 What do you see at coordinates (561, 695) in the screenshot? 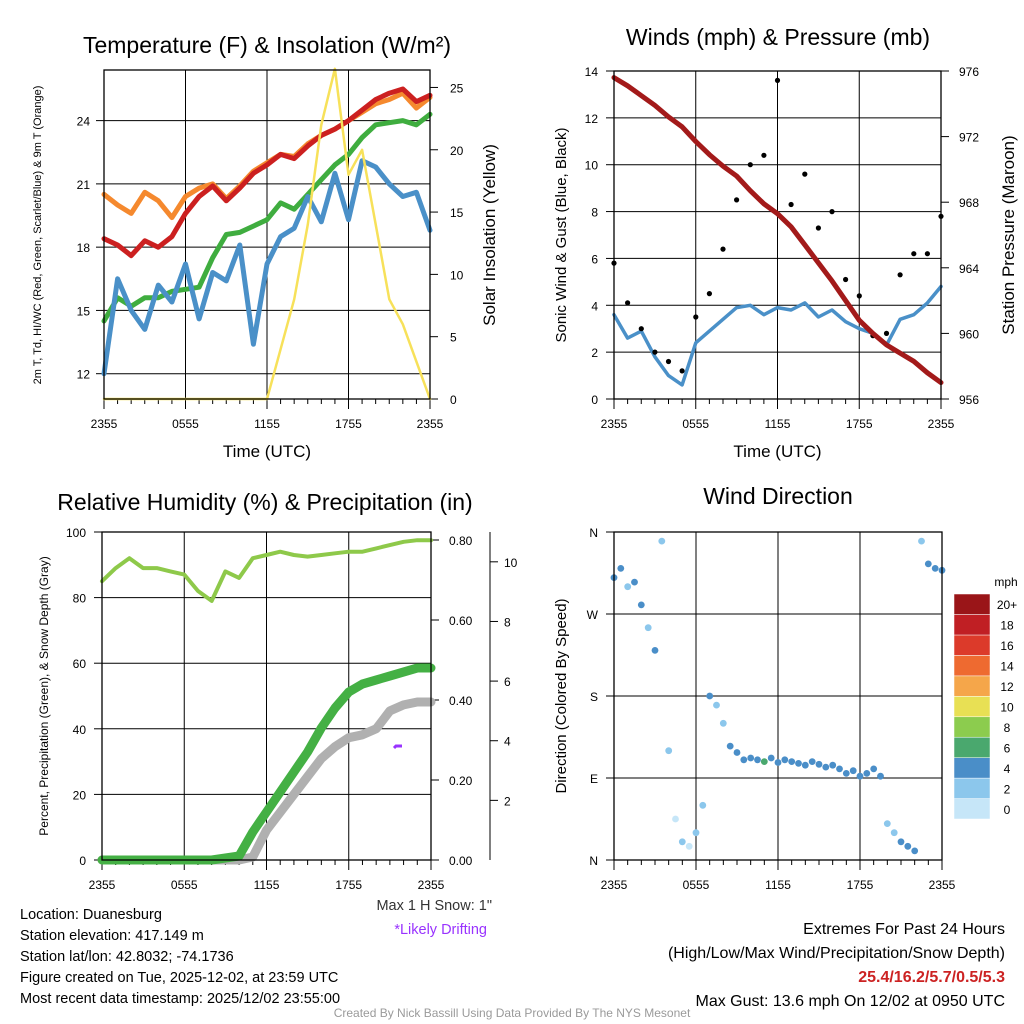
I see `panel-4-ylabel: Direction (Colored By Speed)` at bounding box center [561, 695].